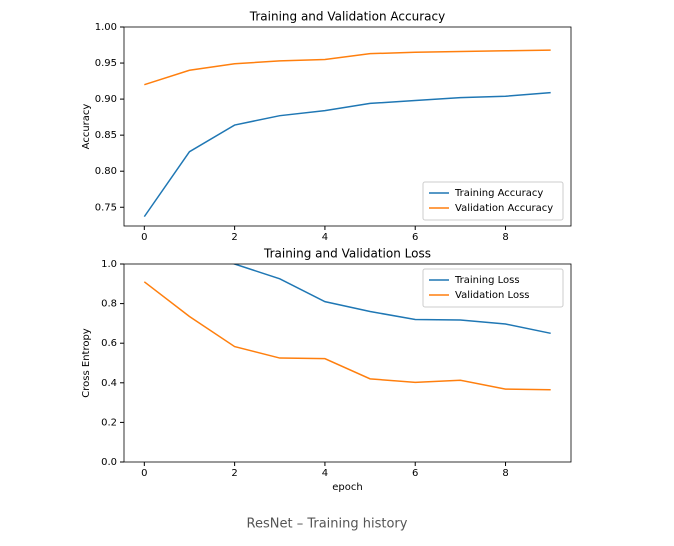  I want to click on y-tick-label: 1.0, so click(109, 264).